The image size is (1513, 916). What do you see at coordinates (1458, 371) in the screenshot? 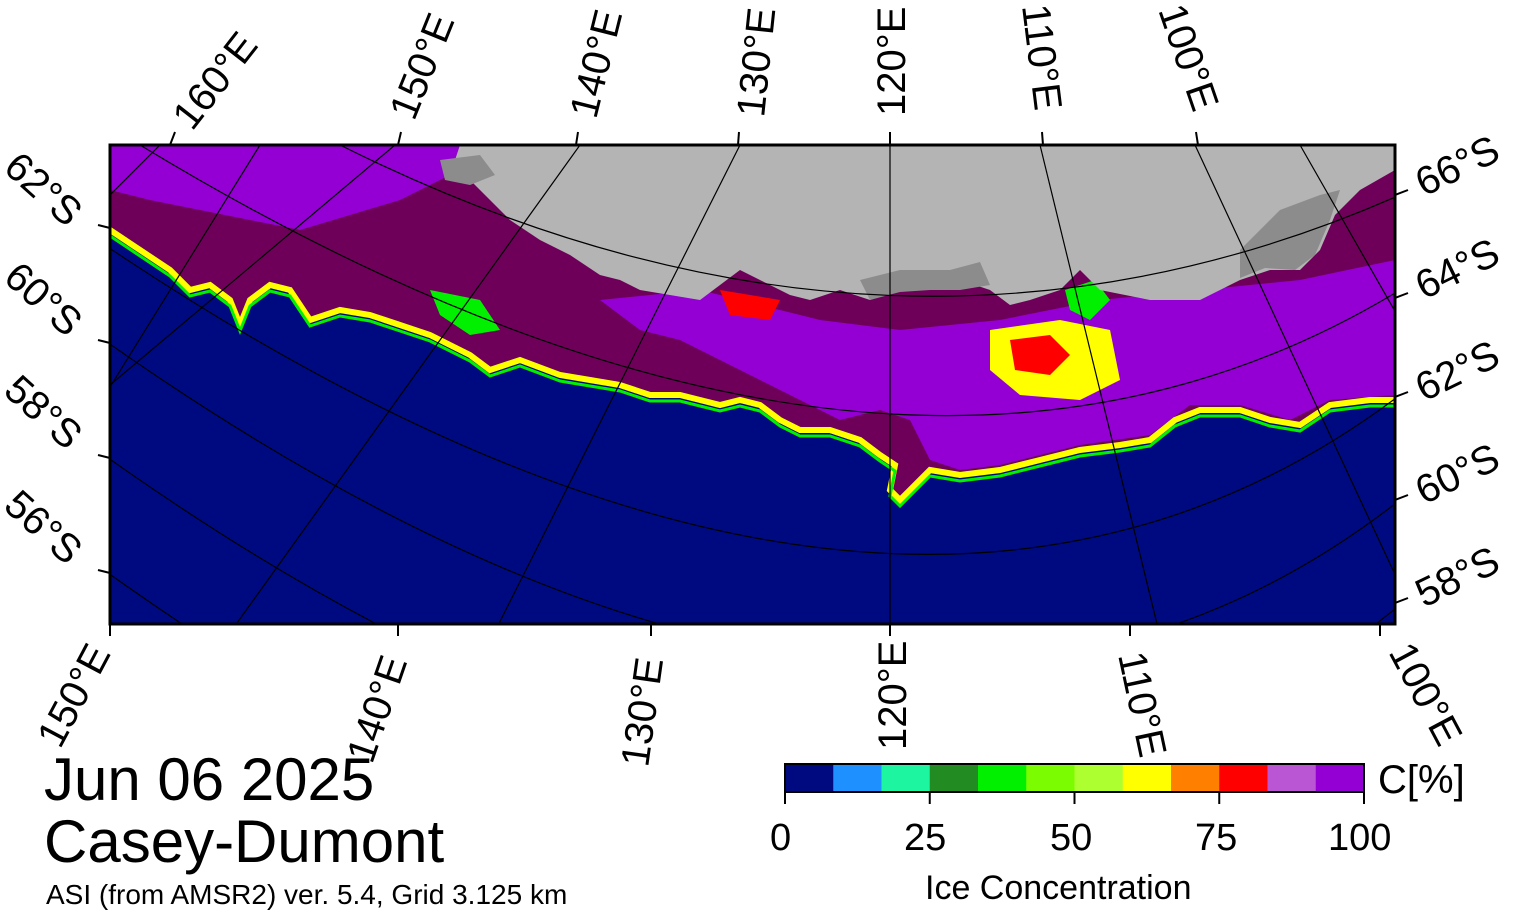
I see `right-lat-label: 62°S` at bounding box center [1458, 371].